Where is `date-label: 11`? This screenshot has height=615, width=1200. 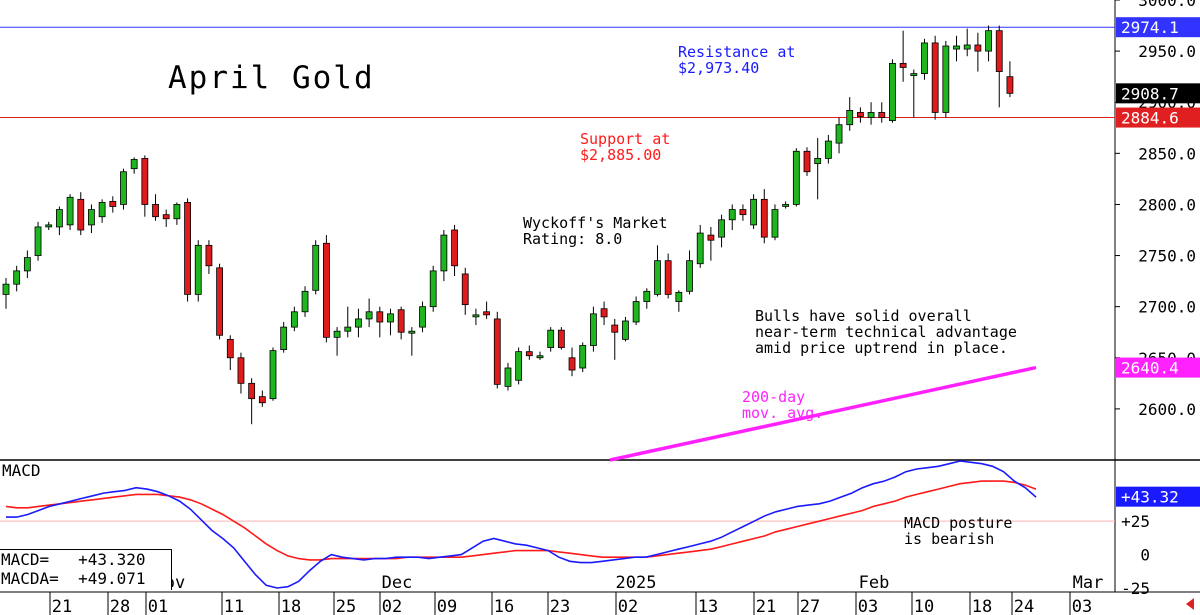
date-label: 11 is located at coordinates (234, 606).